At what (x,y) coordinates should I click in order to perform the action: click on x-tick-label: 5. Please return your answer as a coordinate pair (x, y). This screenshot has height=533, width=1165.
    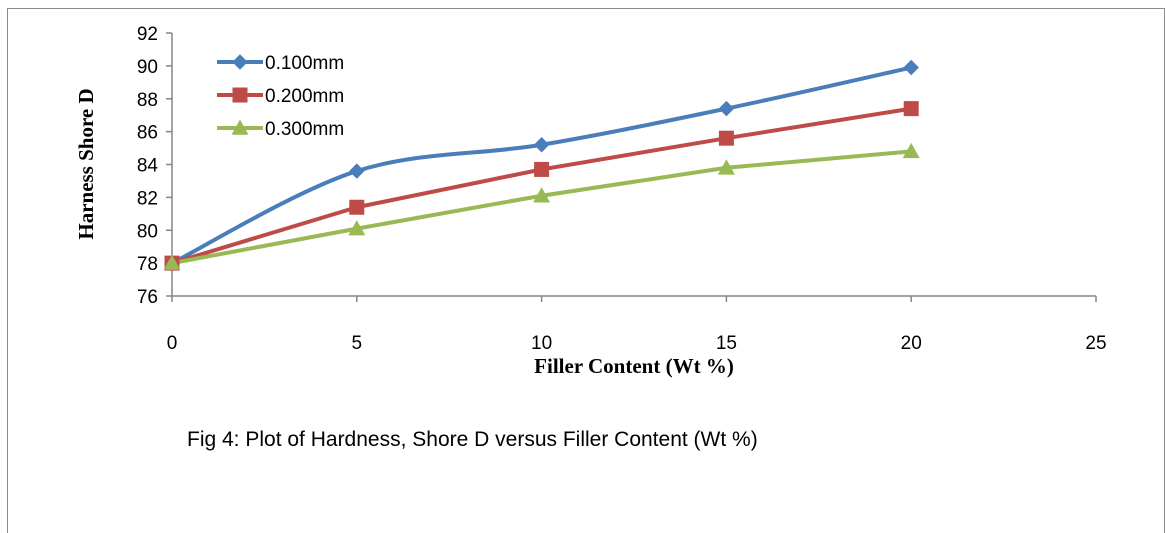
    Looking at the image, I should click on (357, 343).